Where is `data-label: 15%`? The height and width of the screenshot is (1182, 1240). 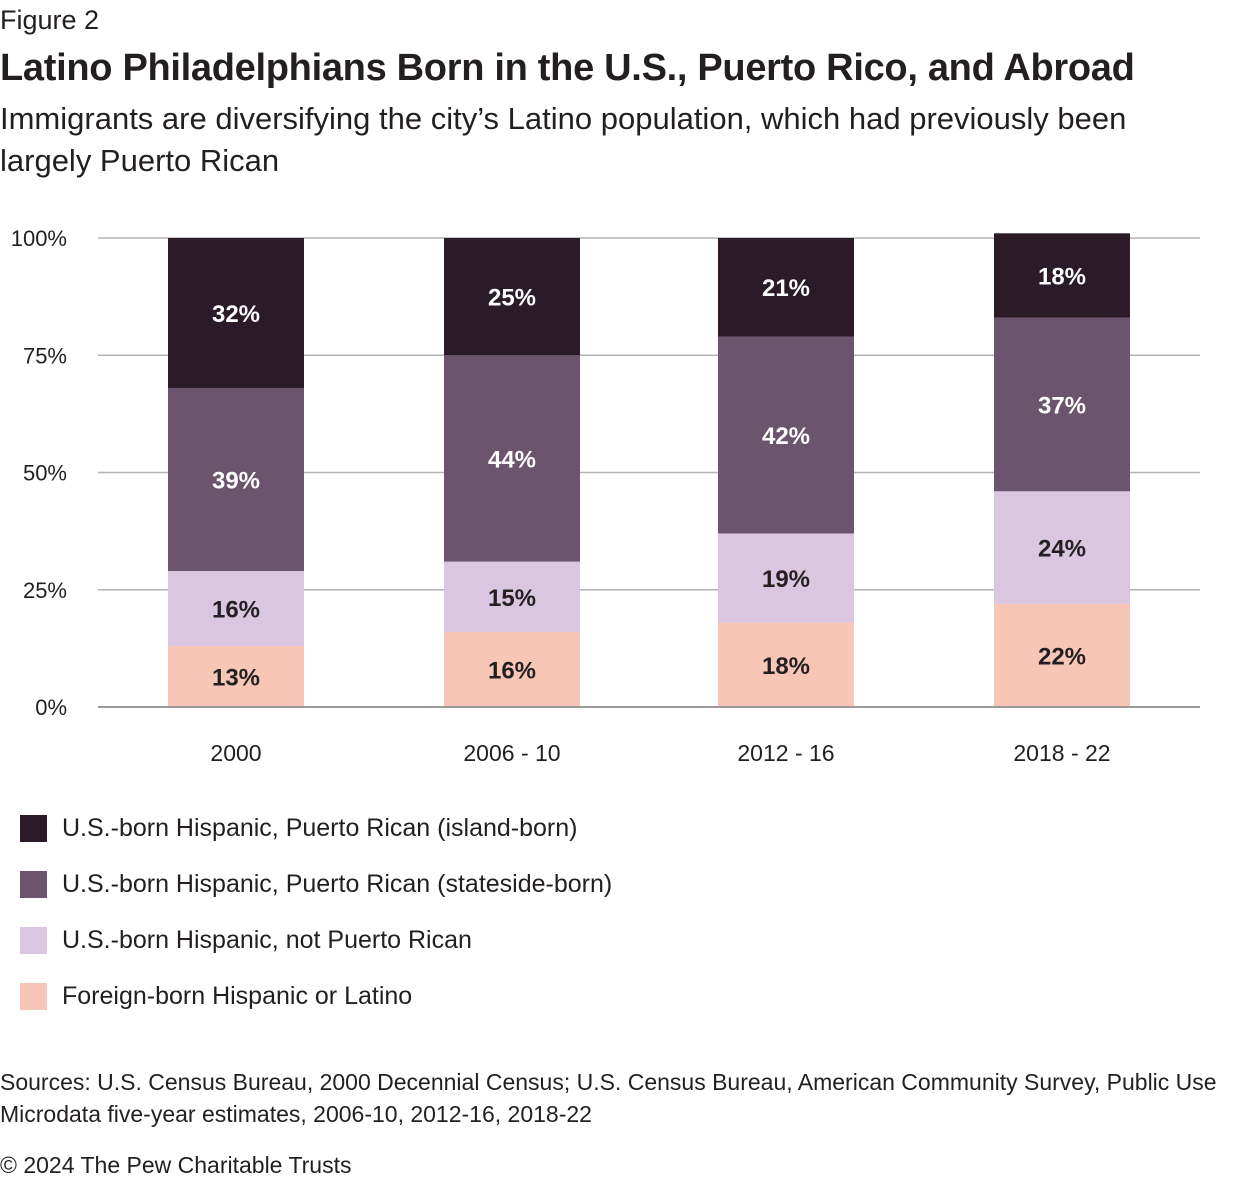
data-label: 15% is located at coordinates (512, 598).